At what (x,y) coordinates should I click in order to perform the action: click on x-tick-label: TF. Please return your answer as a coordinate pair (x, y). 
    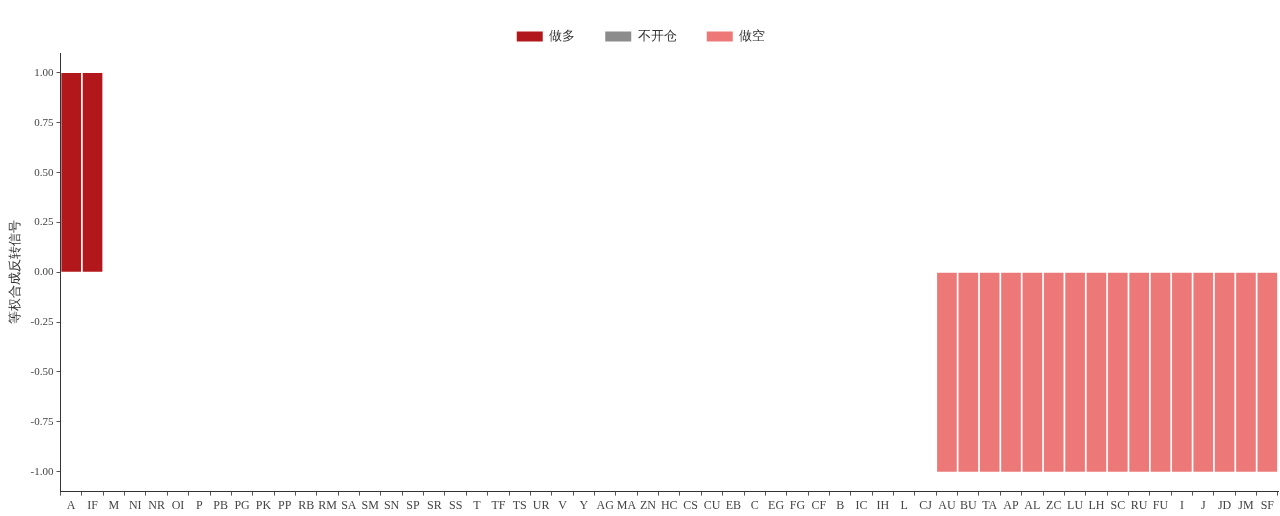
    Looking at the image, I should click on (498, 504).